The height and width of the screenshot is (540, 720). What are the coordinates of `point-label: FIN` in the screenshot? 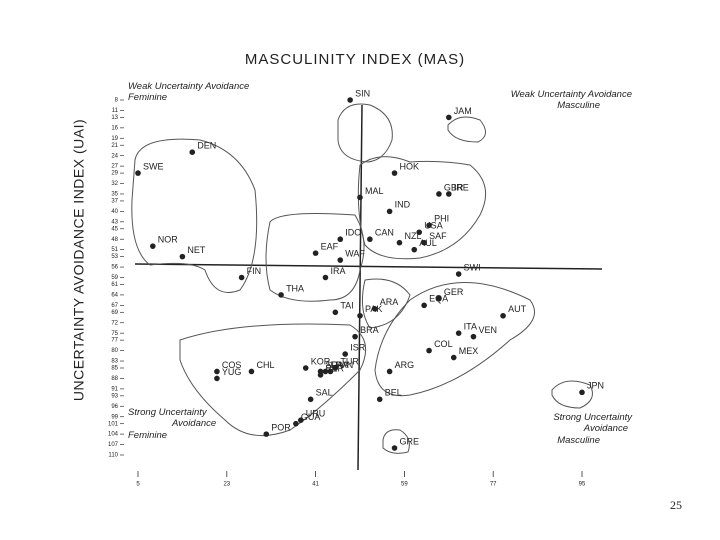 It's located at (254, 271).